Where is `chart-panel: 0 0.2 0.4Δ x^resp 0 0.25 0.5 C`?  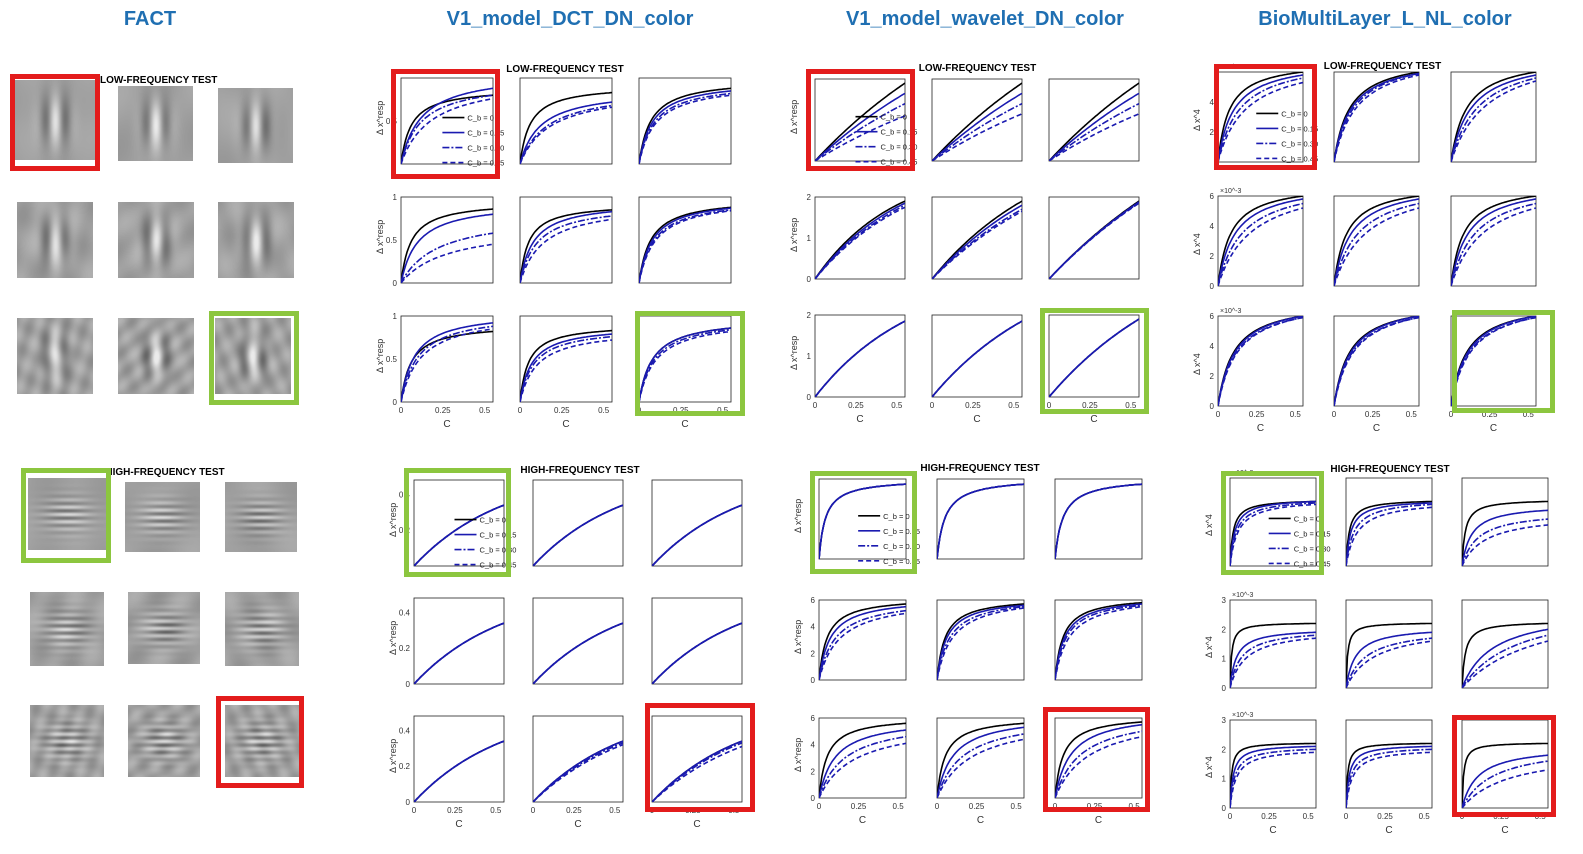
chart-panel: 0 0.2 0.4Δ x^resp 0 0.25 0.5 C is located at coordinates (446, 772).